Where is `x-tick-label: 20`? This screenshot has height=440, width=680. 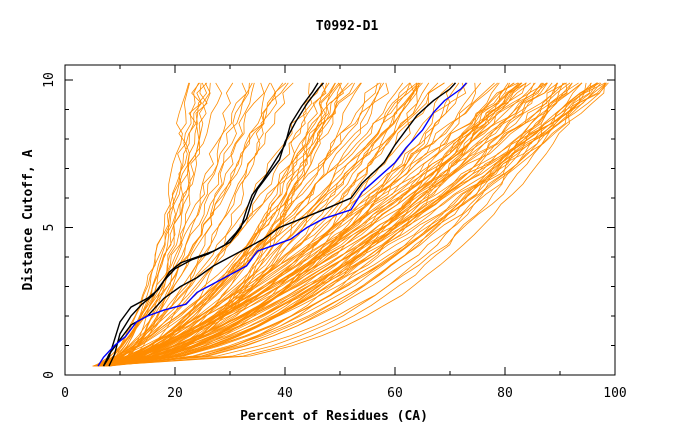
x-tick-label: 20 is located at coordinates (175, 393).